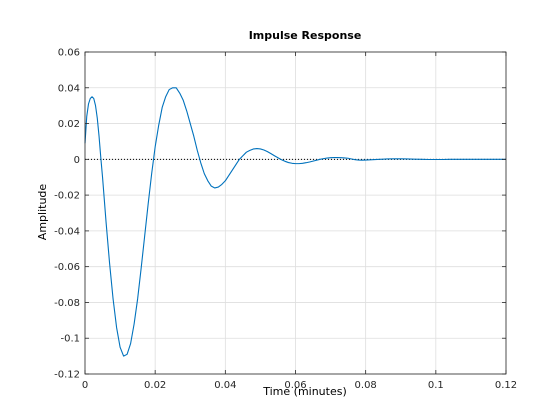 This screenshot has height=420, width=560. What do you see at coordinates (67, 196) in the screenshot?
I see `y-tick-label: -0.02` at bounding box center [67, 196].